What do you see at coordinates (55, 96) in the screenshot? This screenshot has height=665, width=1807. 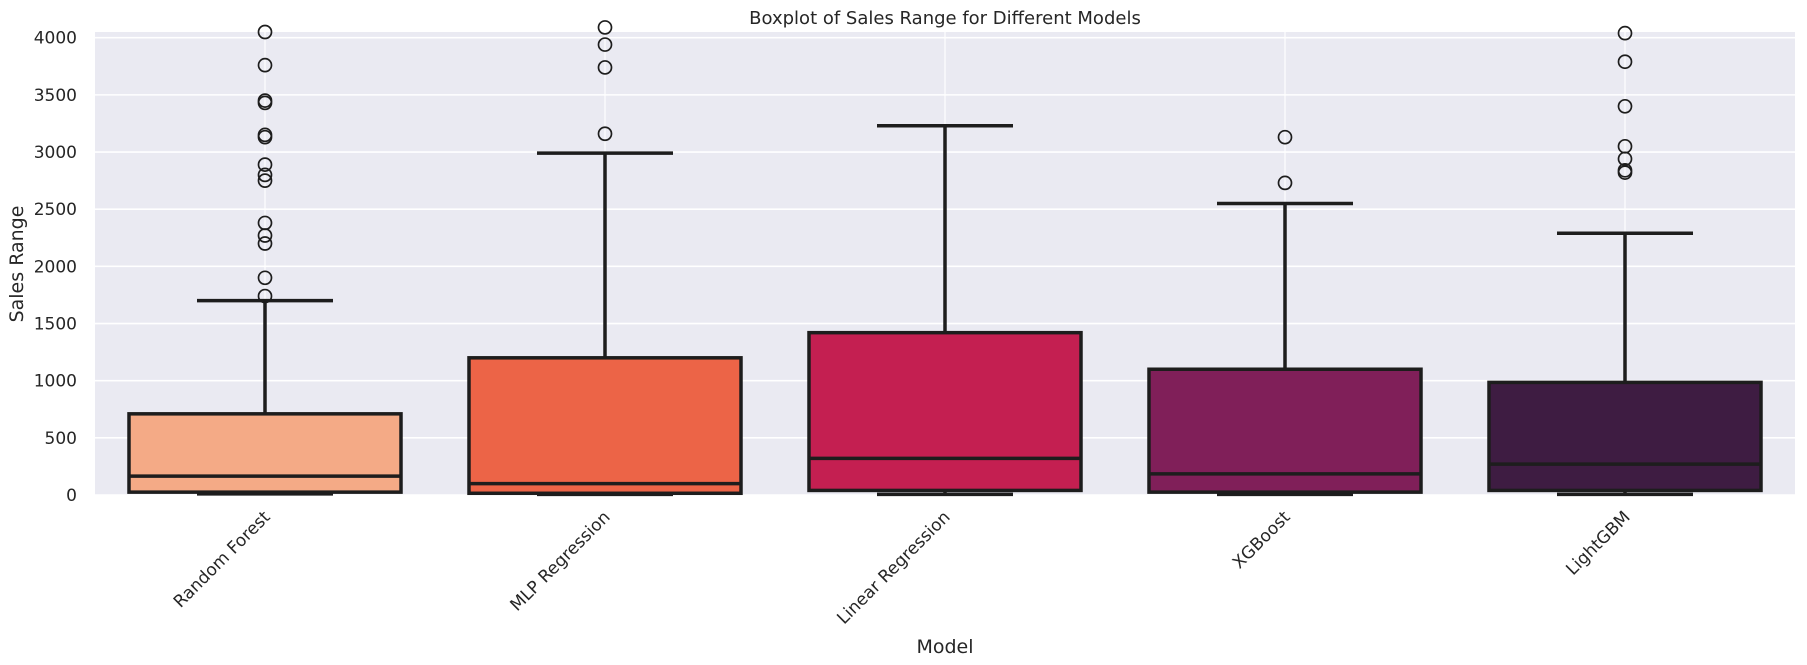 I see `y-tick-label: 3500` at bounding box center [55, 96].